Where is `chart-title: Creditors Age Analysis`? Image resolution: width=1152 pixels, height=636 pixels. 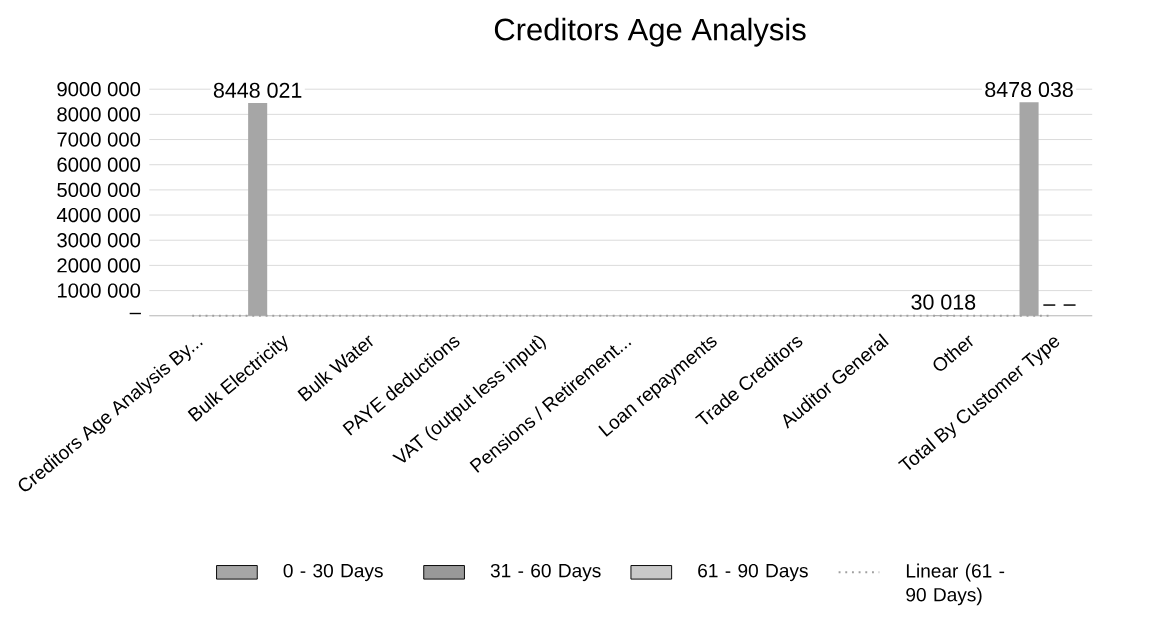
chart-title: Creditors Age Analysis is located at coordinates (650, 32).